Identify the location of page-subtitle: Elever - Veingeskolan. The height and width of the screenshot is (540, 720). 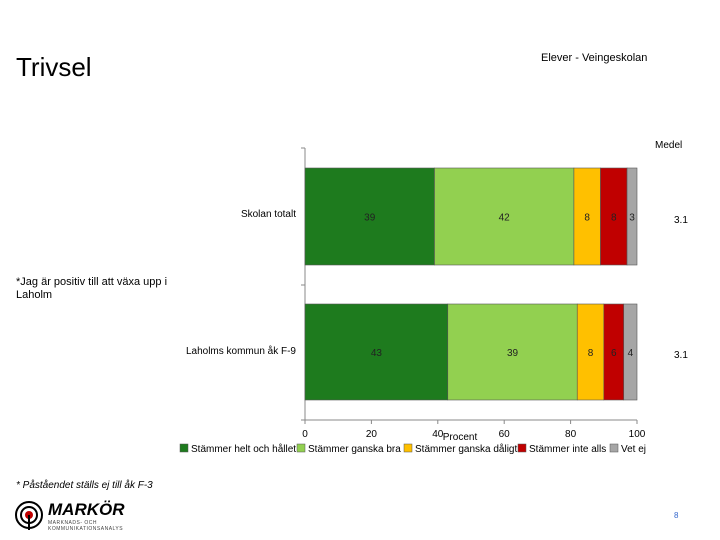
(594, 58).